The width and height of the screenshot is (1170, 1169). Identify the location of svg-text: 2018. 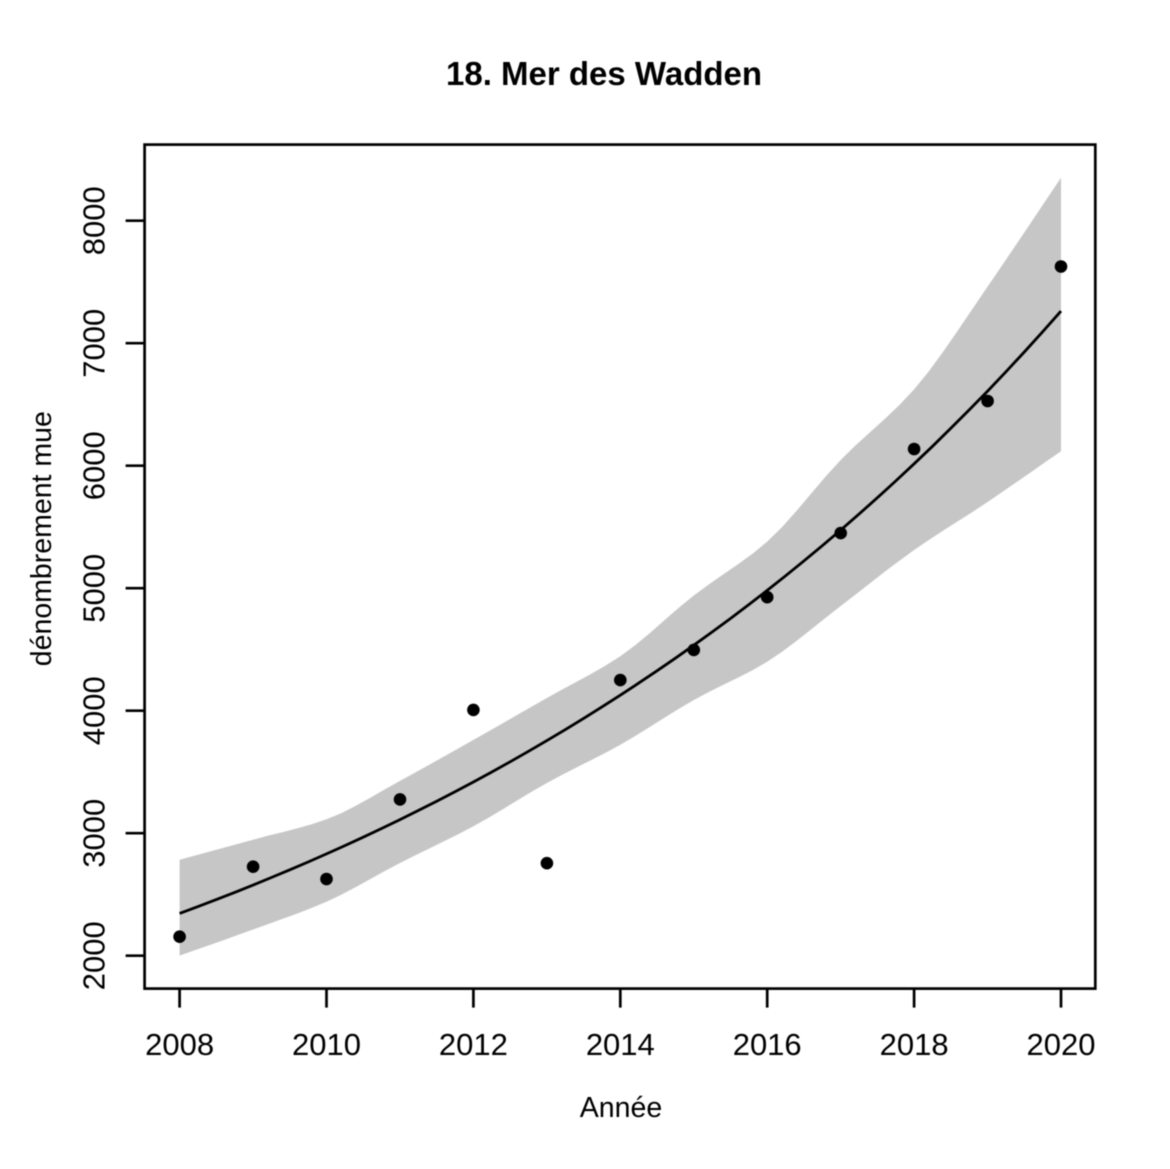
(914, 1044).